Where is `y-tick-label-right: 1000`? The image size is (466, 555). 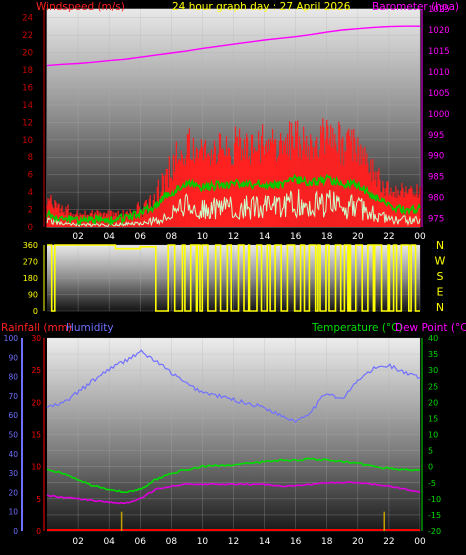 y-tick-label-right: 1000 is located at coordinates (439, 115).